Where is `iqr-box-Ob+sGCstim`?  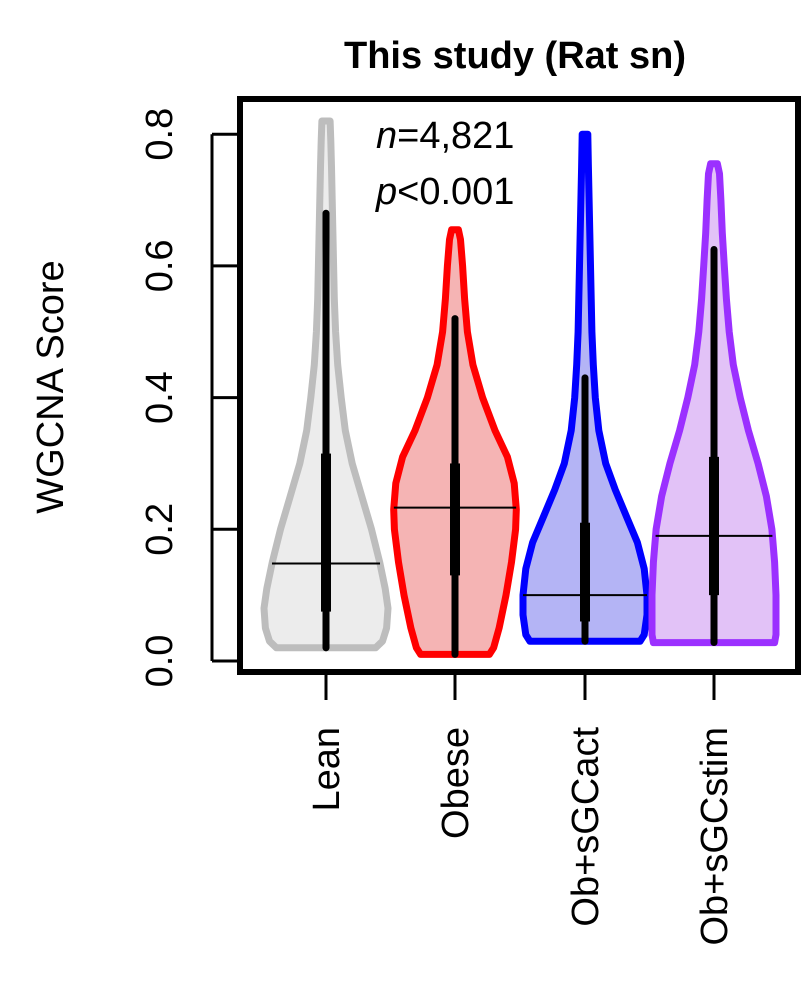
iqr-box-Ob+sGCstim is located at coordinates (714, 526).